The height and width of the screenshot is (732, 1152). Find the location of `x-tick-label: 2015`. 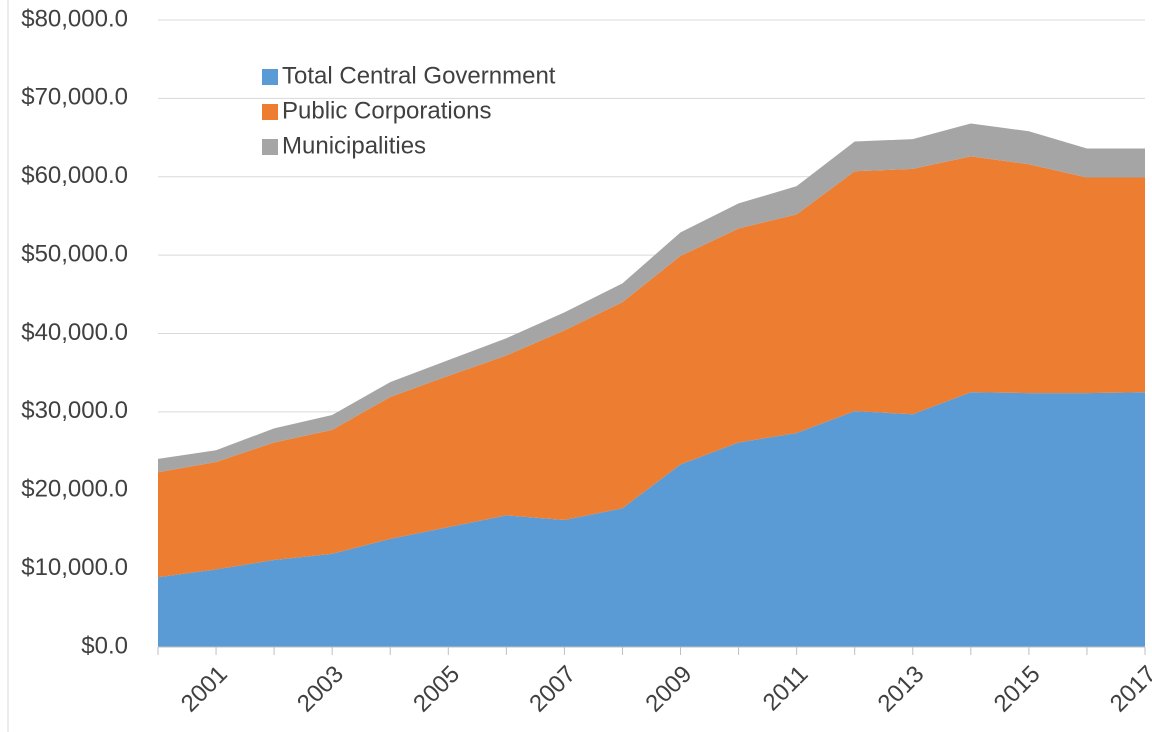

x-tick-label: 2015 is located at coordinates (1017, 689).